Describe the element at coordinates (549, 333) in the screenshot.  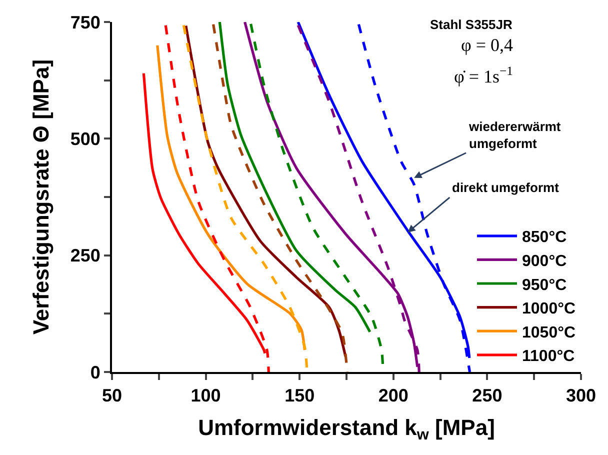
I see `legend-label: 1050°C` at that location.